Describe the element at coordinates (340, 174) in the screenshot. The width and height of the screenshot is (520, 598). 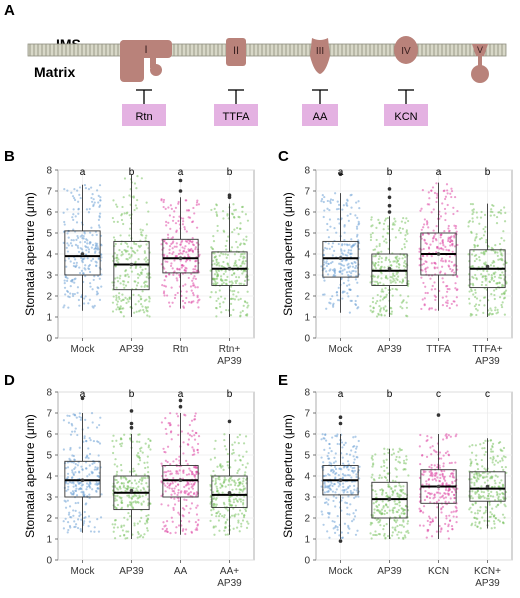
I see `outlier-point` at that location.